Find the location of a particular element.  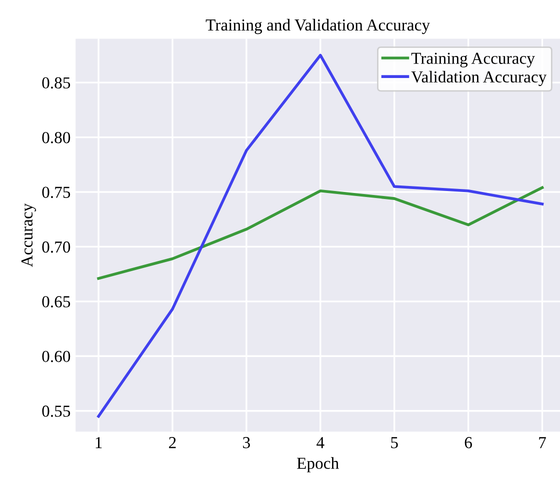

x-tick-label: 3 is located at coordinates (246, 442).